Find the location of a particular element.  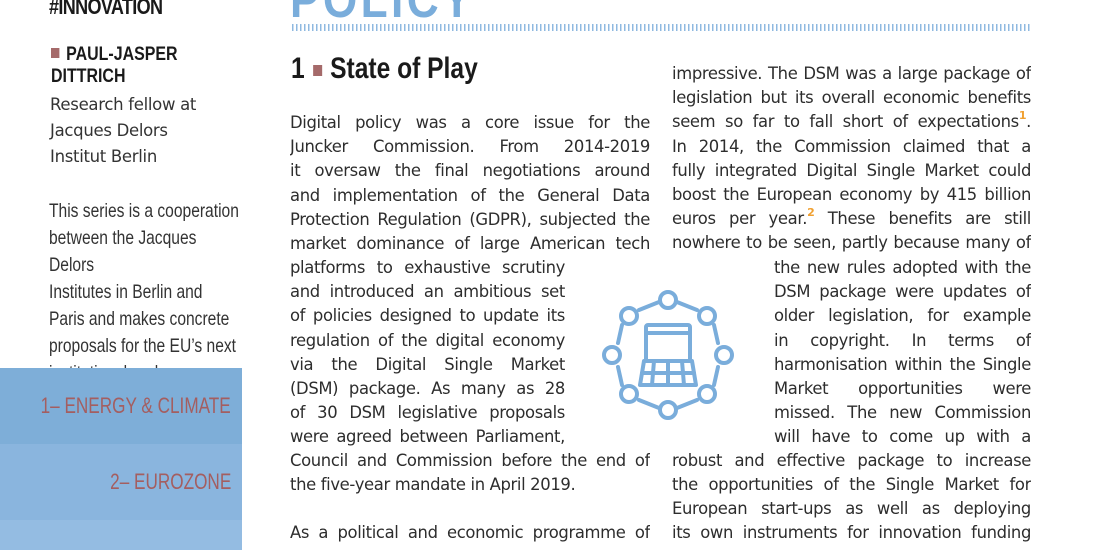

nav-item-eurozone: 2– EUROZONE is located at coordinates (121, 482).